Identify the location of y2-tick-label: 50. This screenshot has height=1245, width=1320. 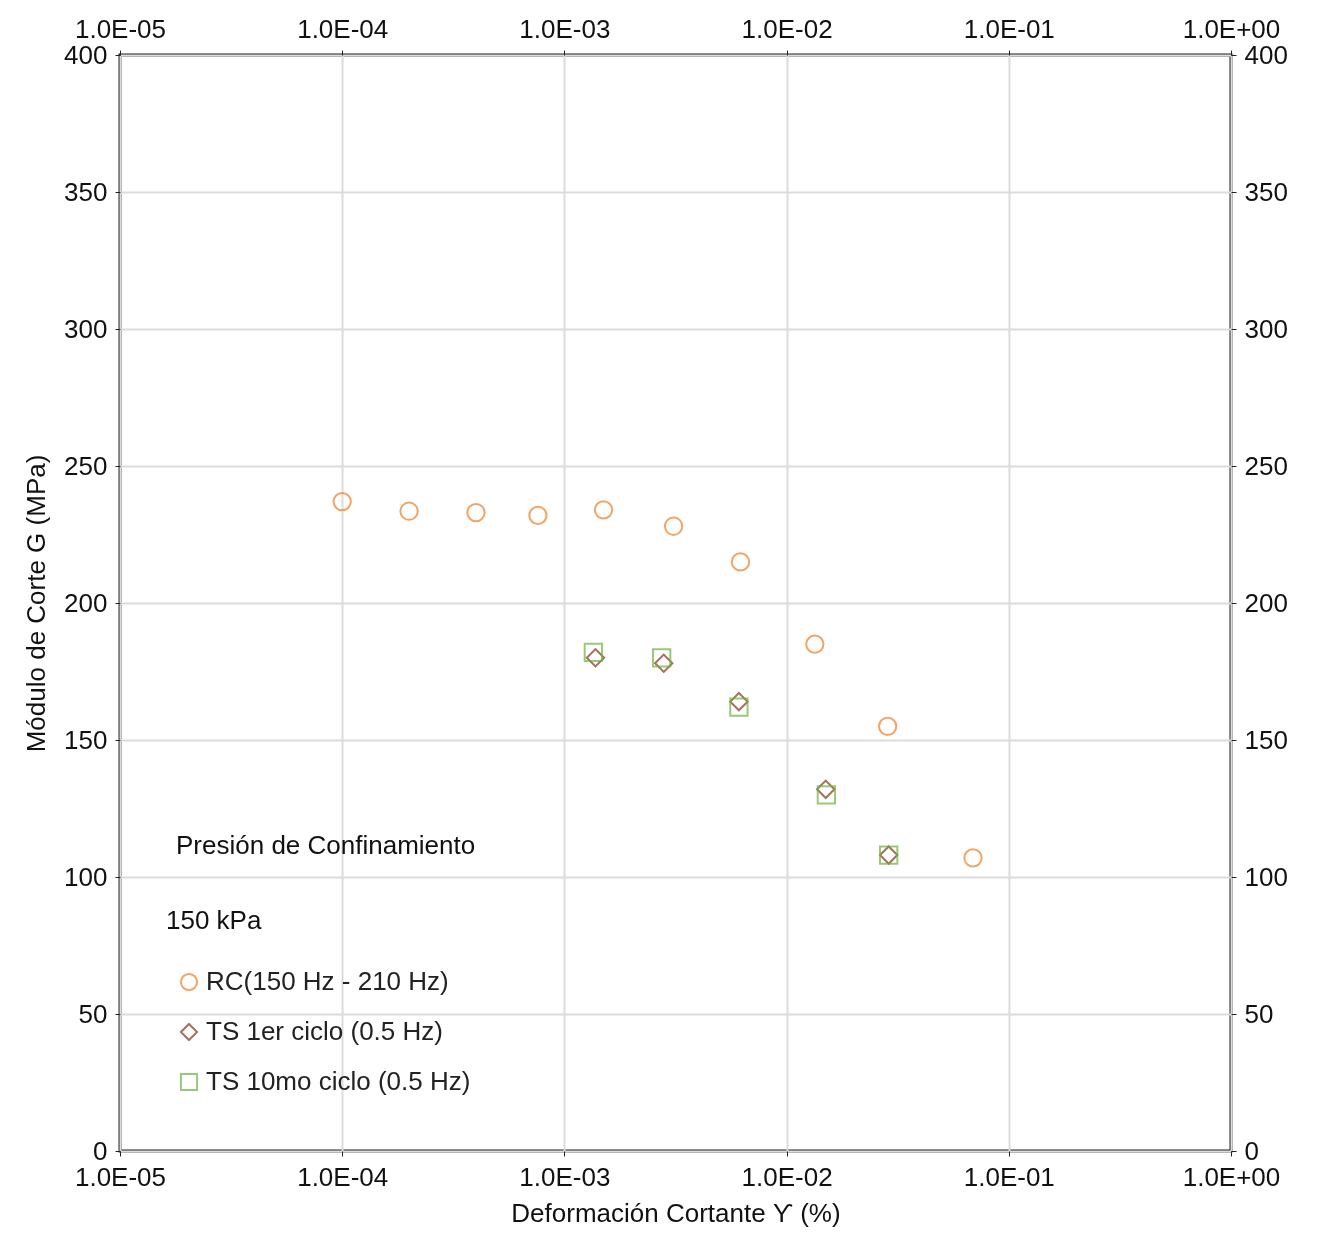
(1259, 1013).